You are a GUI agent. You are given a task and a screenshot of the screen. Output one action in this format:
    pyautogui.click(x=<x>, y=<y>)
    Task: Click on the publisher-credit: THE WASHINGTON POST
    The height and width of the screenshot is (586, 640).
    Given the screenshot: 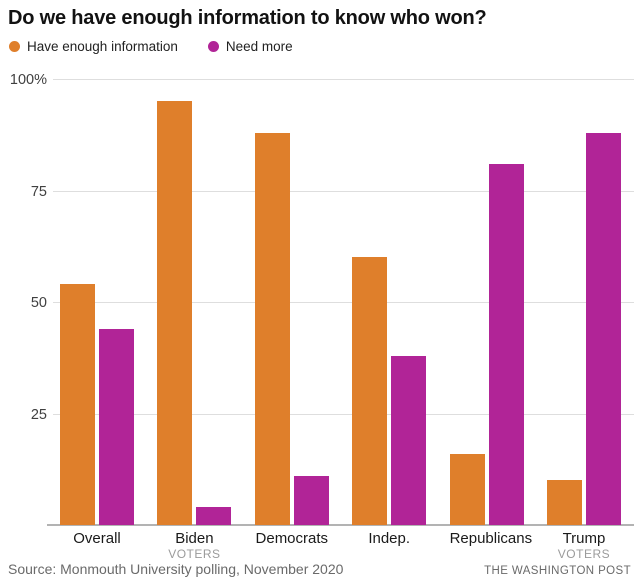 What is the action you would take?
    pyautogui.click(x=557, y=571)
    